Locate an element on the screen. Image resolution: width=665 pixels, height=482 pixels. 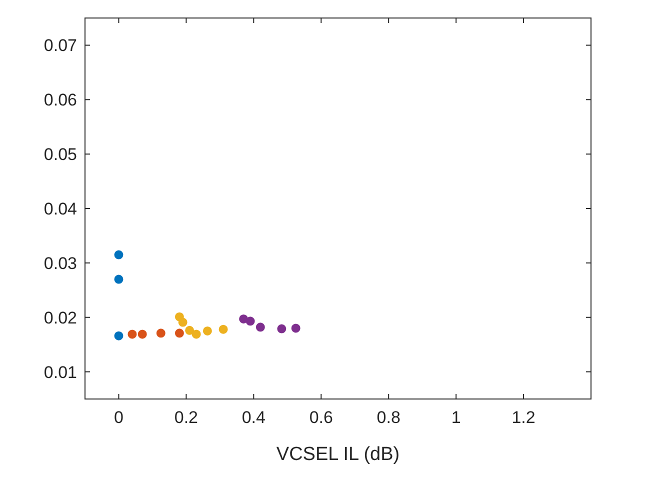
x-tick-label: 0.4 is located at coordinates (254, 417).